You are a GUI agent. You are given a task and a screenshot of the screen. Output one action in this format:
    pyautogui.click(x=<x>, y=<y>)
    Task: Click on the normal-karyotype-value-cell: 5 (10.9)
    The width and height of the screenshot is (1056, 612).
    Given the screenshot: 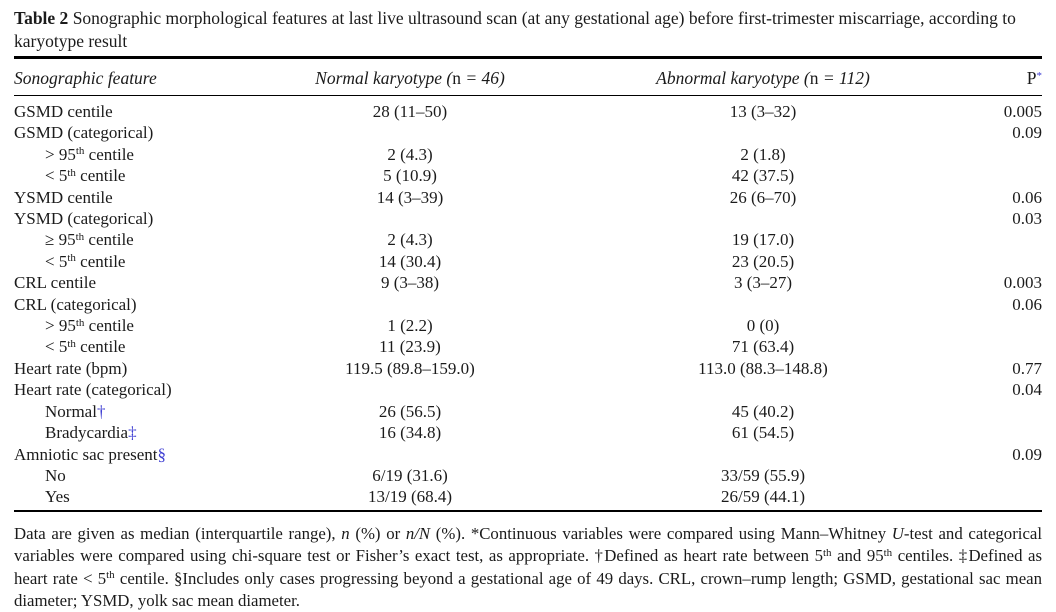 What is the action you would take?
    pyautogui.click(x=410, y=176)
    